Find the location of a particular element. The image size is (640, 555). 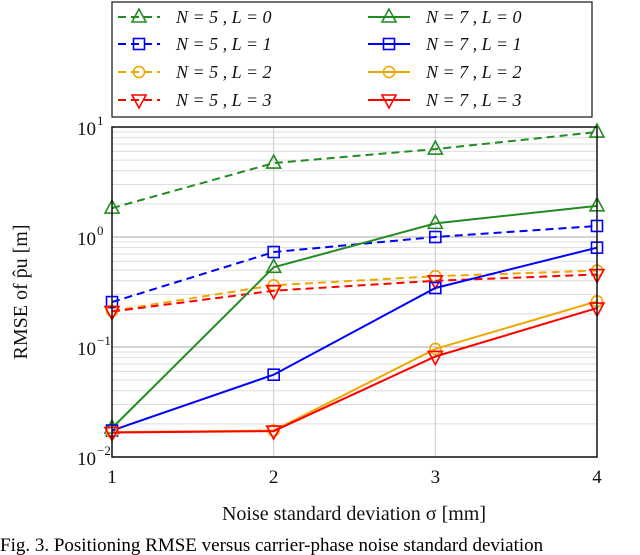

legend-label: N = 7 , L = 3 is located at coordinates (473, 100).